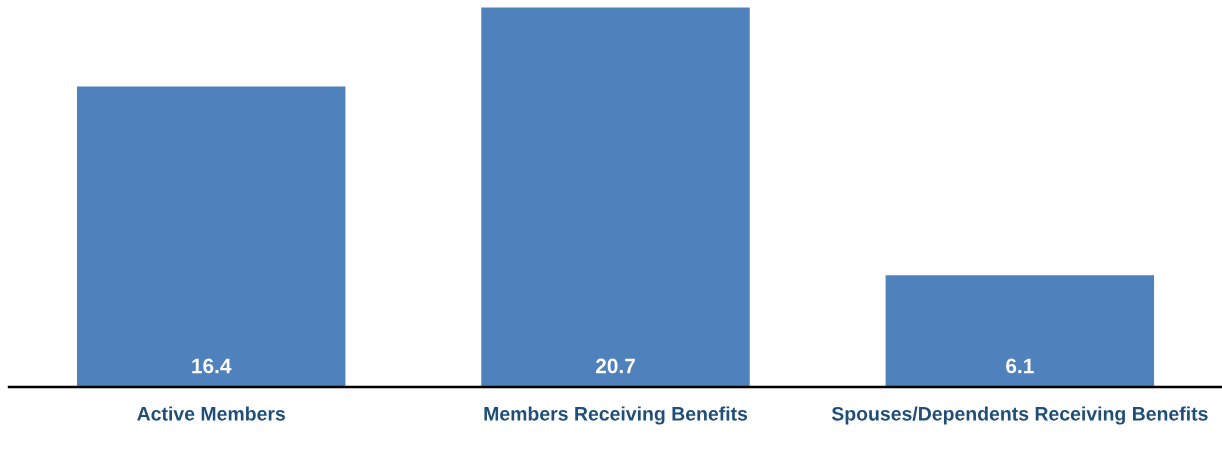 The image size is (1222, 459). What do you see at coordinates (616, 415) in the screenshot?
I see `x-tick-label: Members Receiving Benefits` at bounding box center [616, 415].